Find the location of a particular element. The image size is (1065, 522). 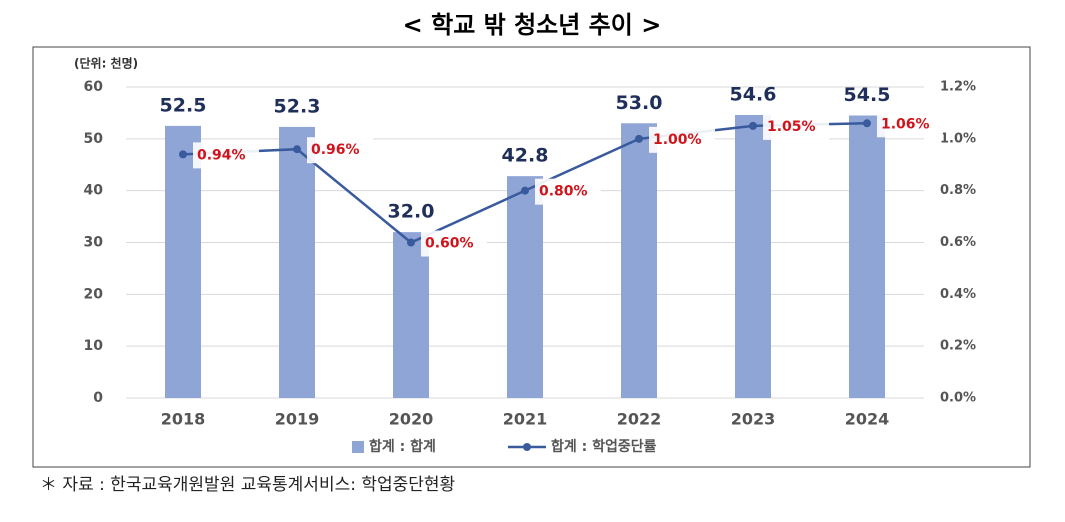

x-tick-label: 2020 is located at coordinates (411, 419).